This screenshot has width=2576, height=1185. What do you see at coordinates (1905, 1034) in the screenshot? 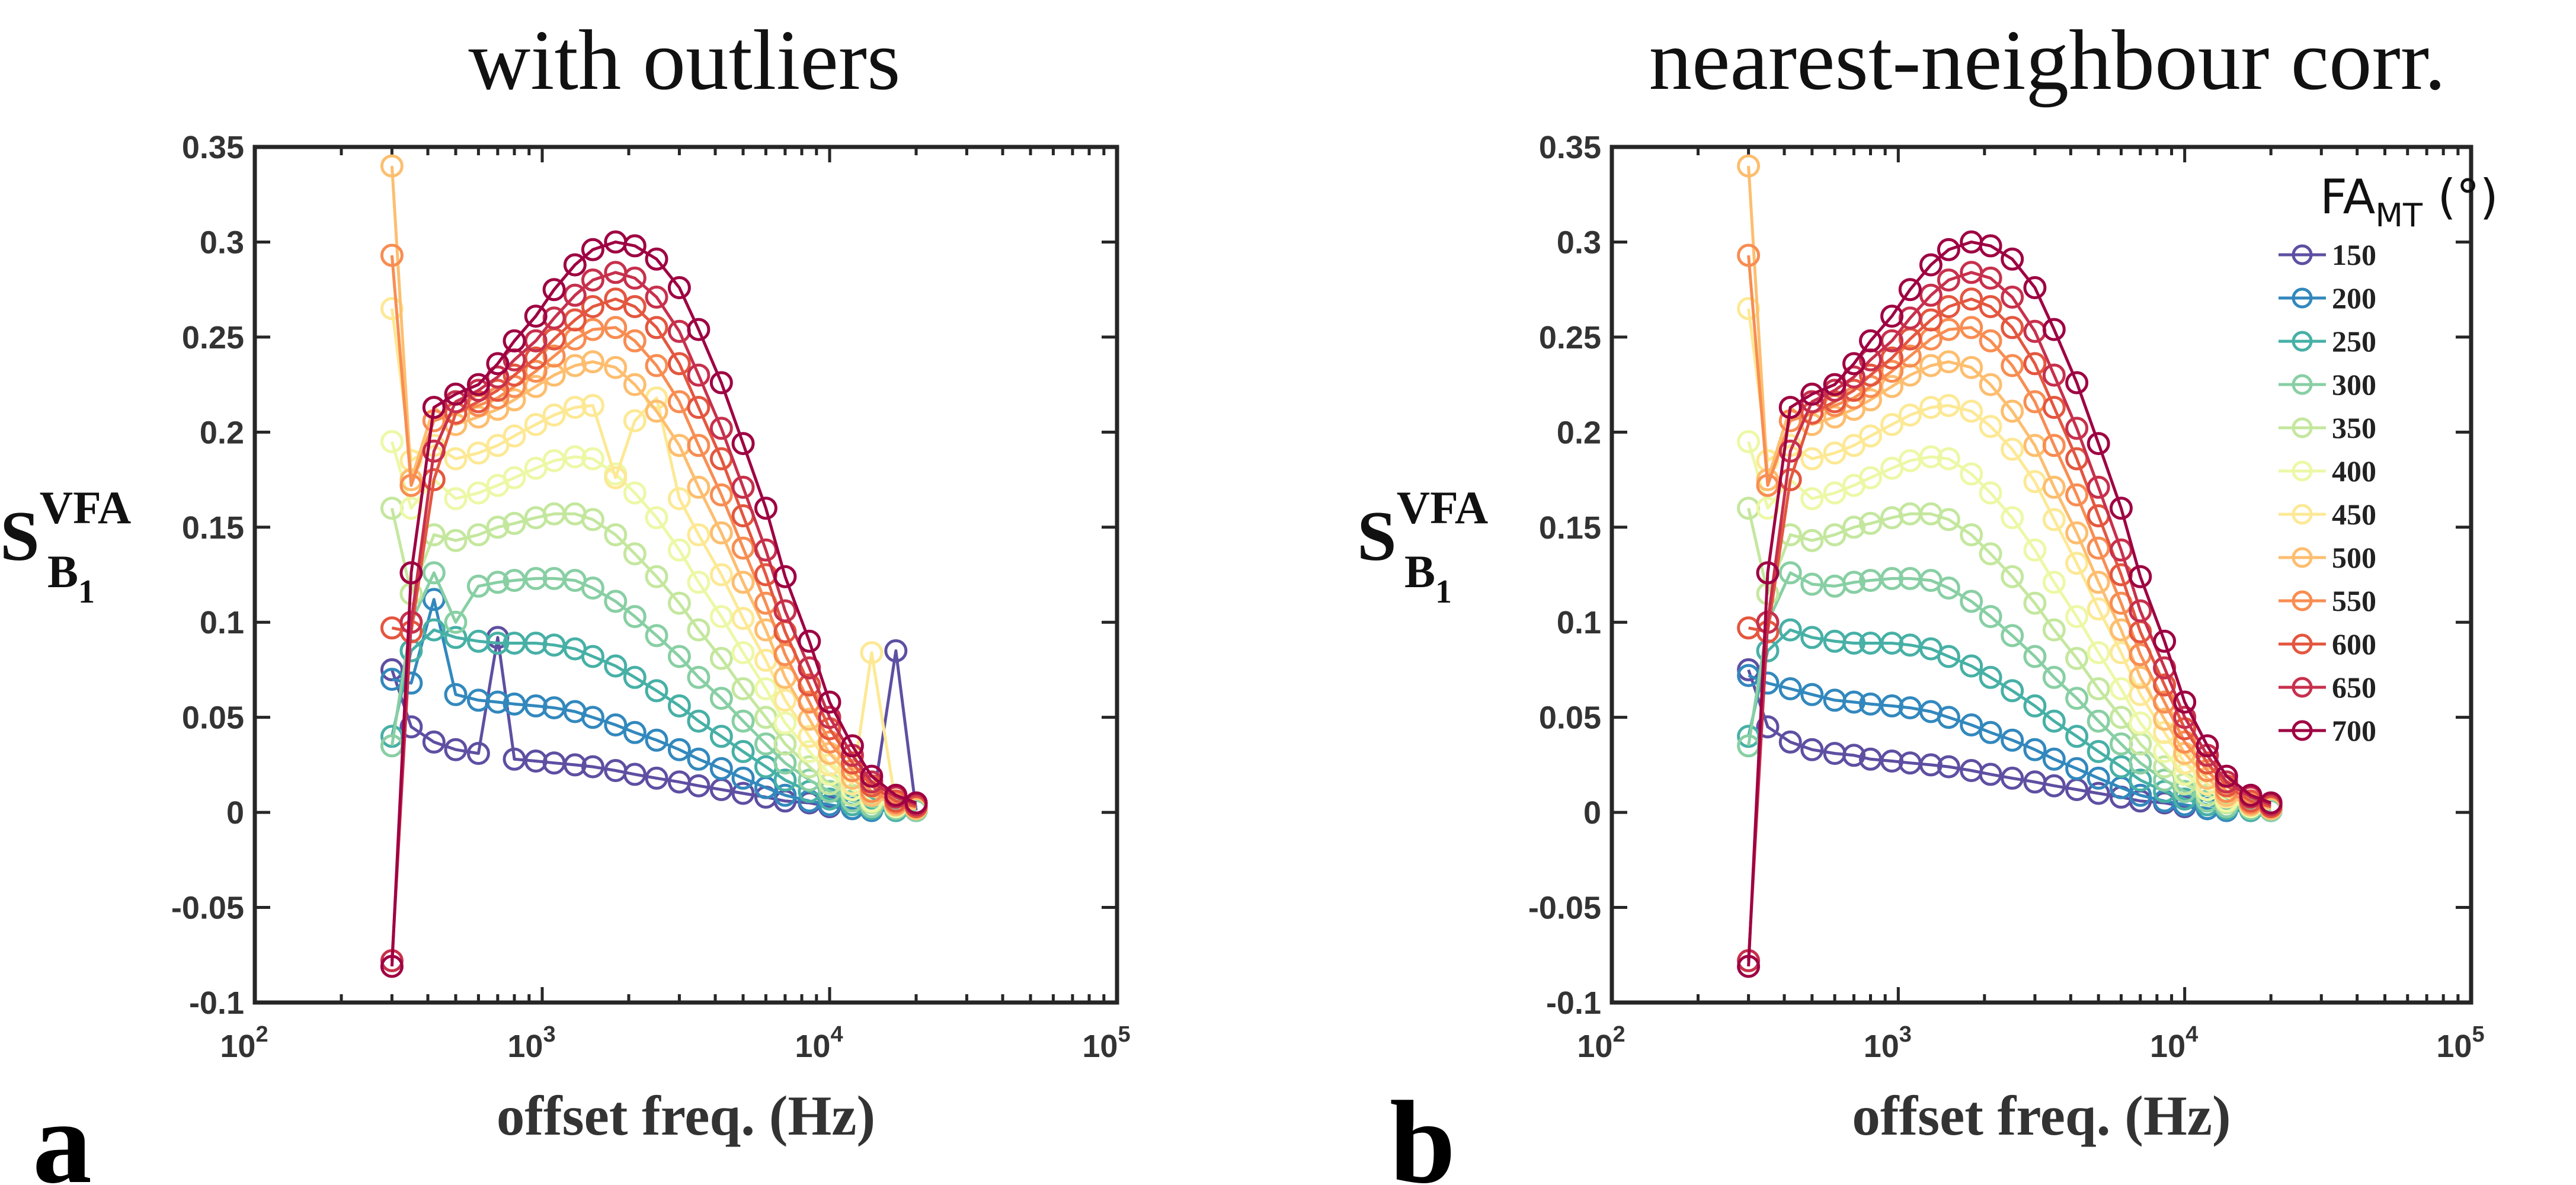
I see `x-tick-exponent: 3` at bounding box center [1905, 1034].